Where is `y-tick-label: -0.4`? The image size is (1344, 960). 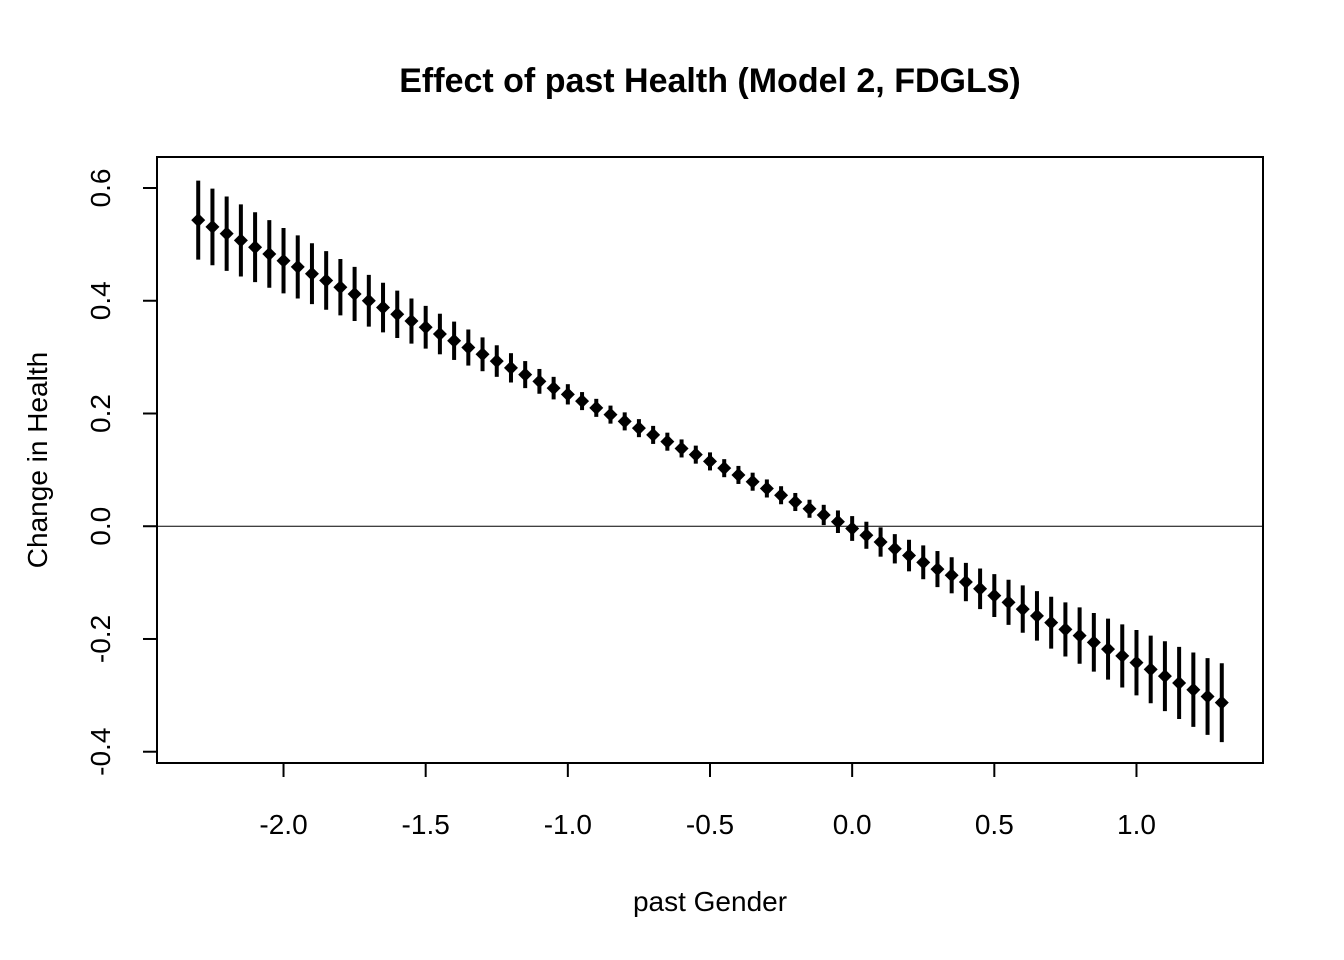
y-tick-label: -0.4 is located at coordinates (100, 752).